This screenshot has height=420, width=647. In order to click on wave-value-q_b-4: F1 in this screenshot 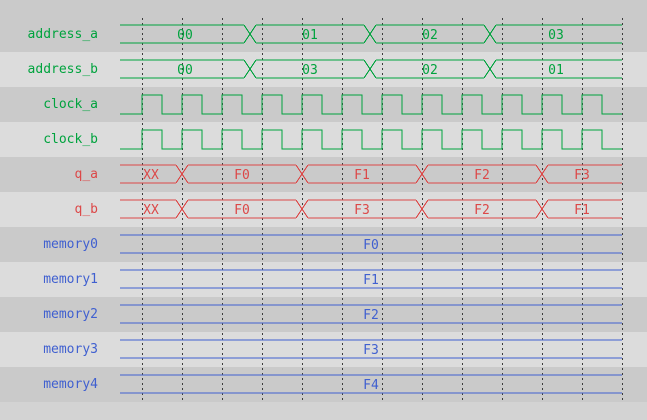, I will do `click(582, 210)`.